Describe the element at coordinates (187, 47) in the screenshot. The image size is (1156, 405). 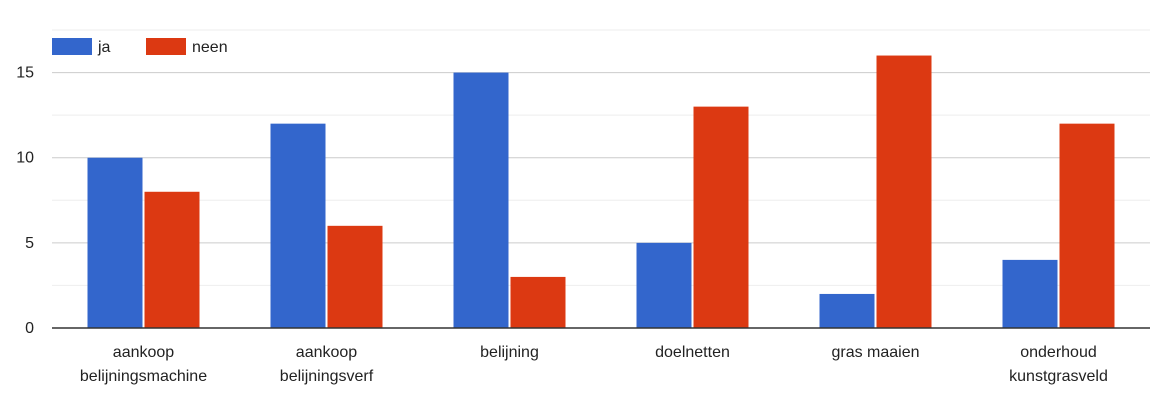
I see `legend-item-neen: neen` at that location.